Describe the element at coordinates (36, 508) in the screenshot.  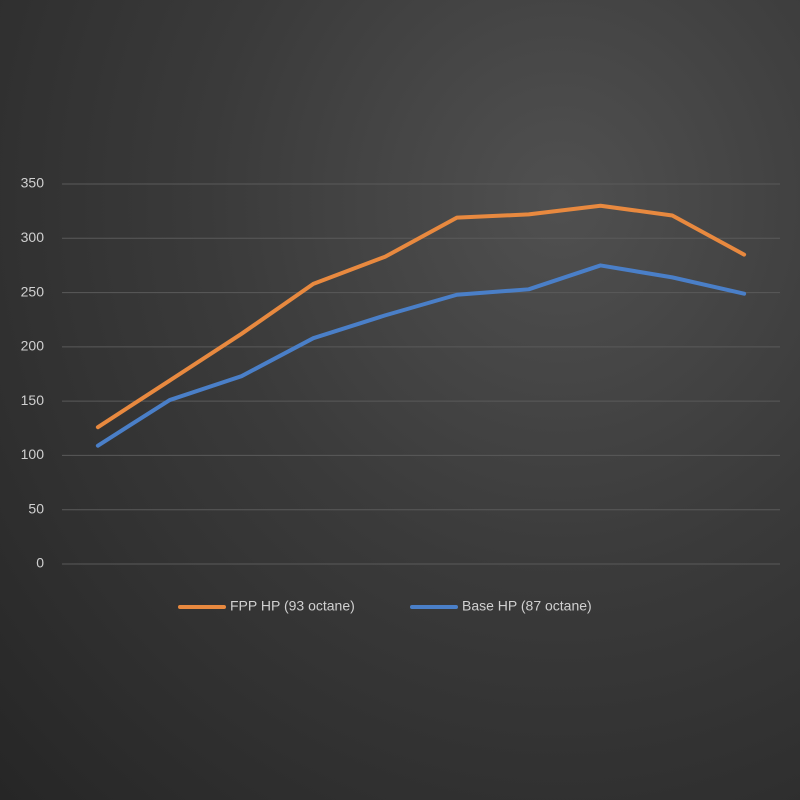
I see `y-tick-label: 50` at that location.